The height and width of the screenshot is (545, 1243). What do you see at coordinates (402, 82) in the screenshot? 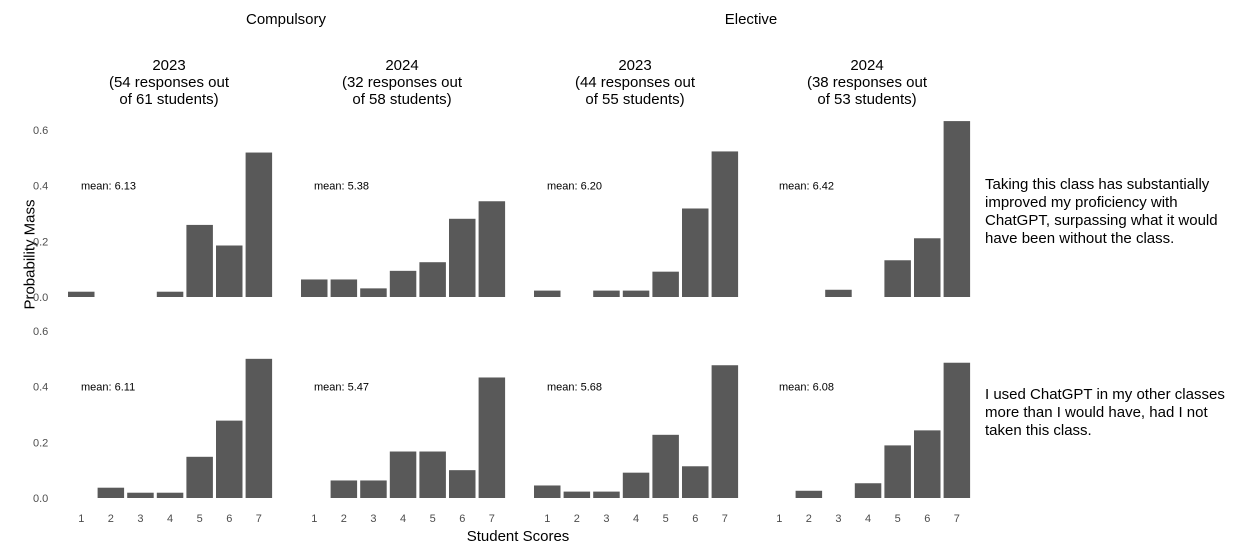
I see `column-title-2: 2024 (32 responses out of 58 students)` at bounding box center [402, 82].